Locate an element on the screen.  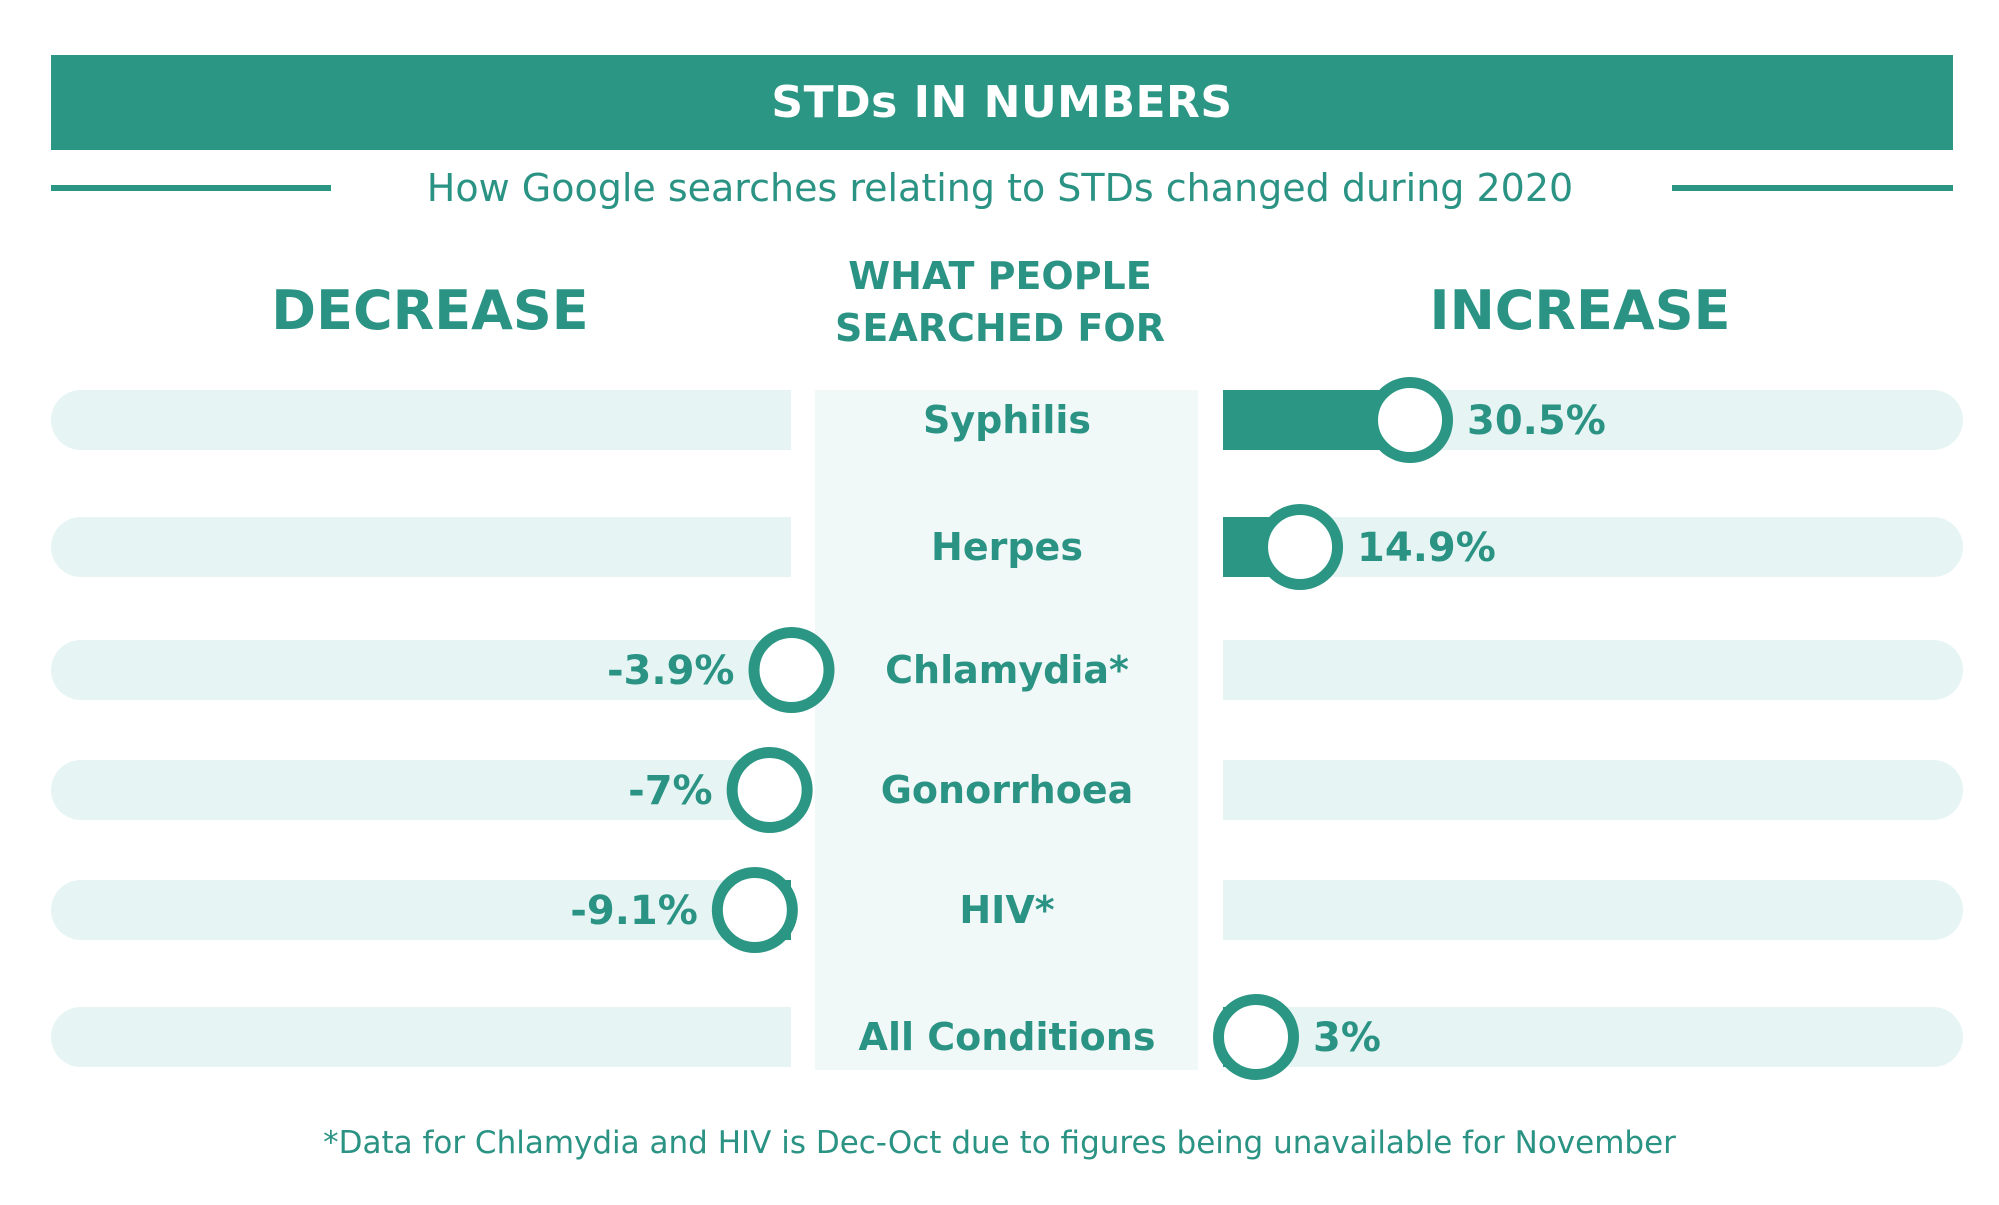
value-label-hiv: -9.1% is located at coordinates (634, 911).